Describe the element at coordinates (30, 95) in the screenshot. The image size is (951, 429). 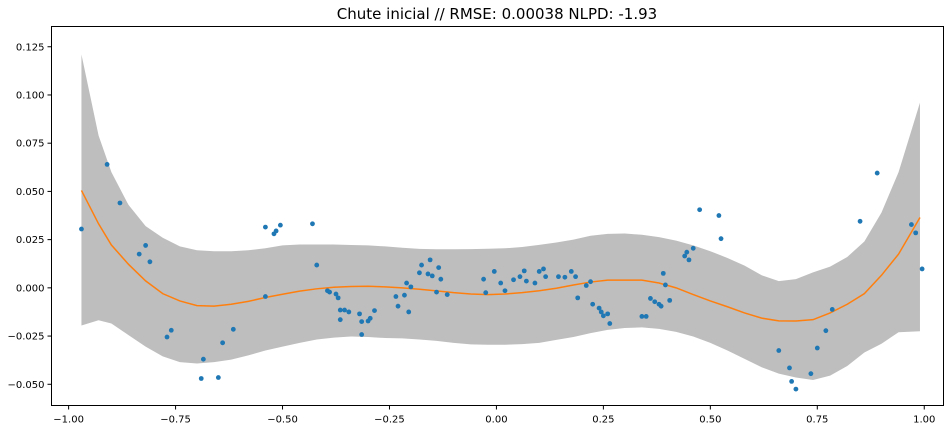
I see `y-tick-label: 0.100` at that location.